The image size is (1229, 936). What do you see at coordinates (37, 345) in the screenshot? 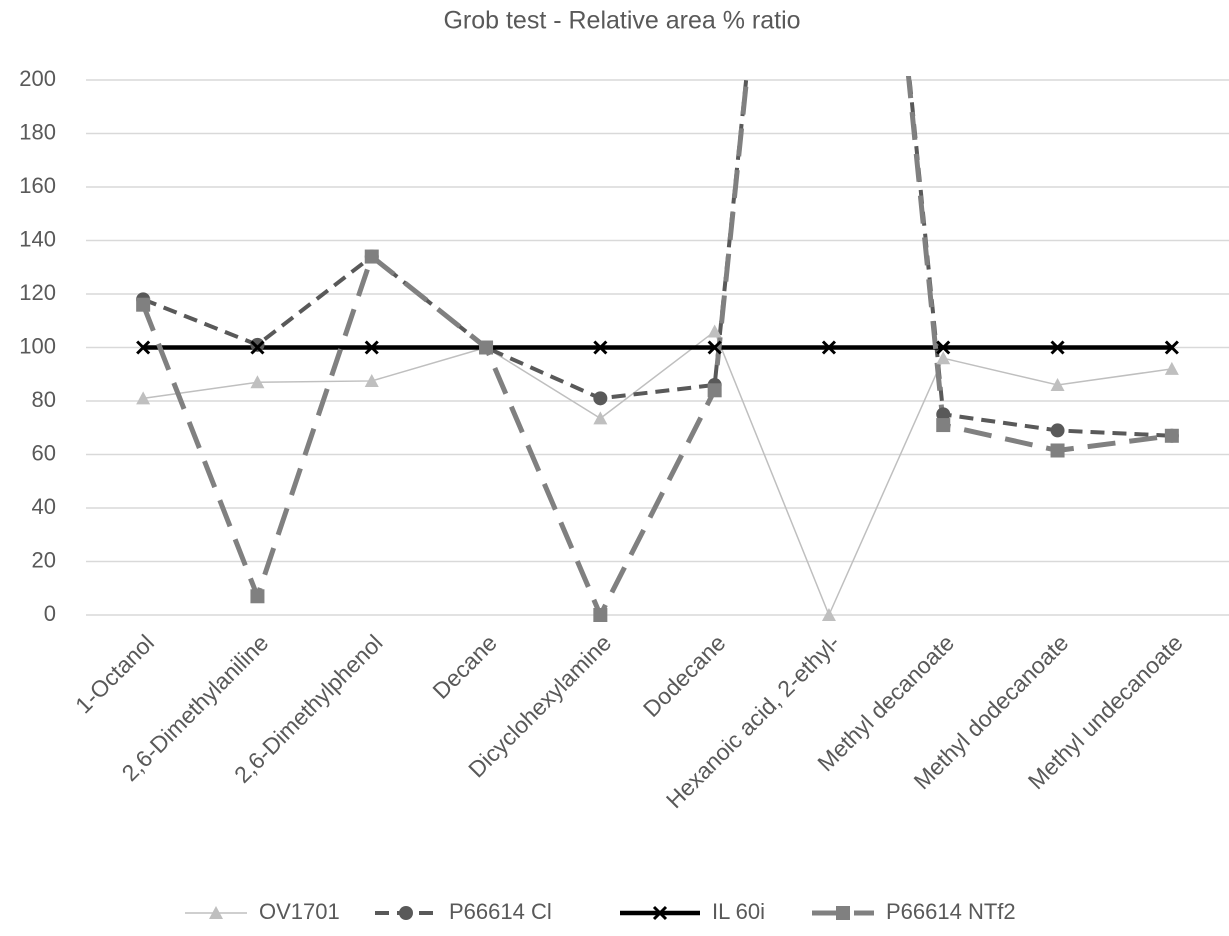
I see `y-tick-label: 100` at bounding box center [37, 345].